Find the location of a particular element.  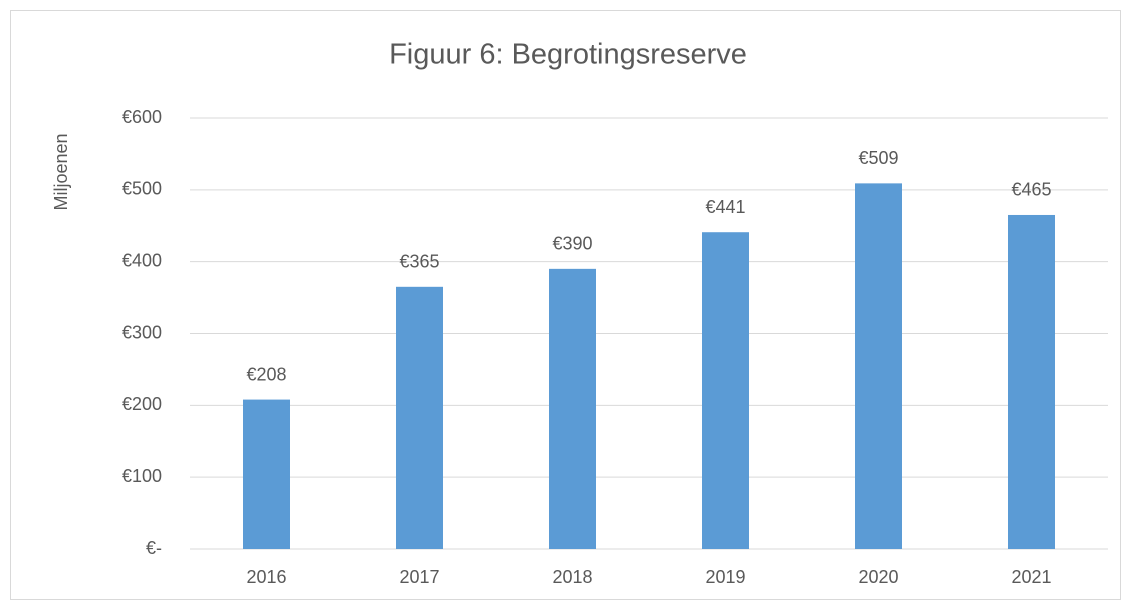

x-tick-label: 2018 is located at coordinates (572, 577).